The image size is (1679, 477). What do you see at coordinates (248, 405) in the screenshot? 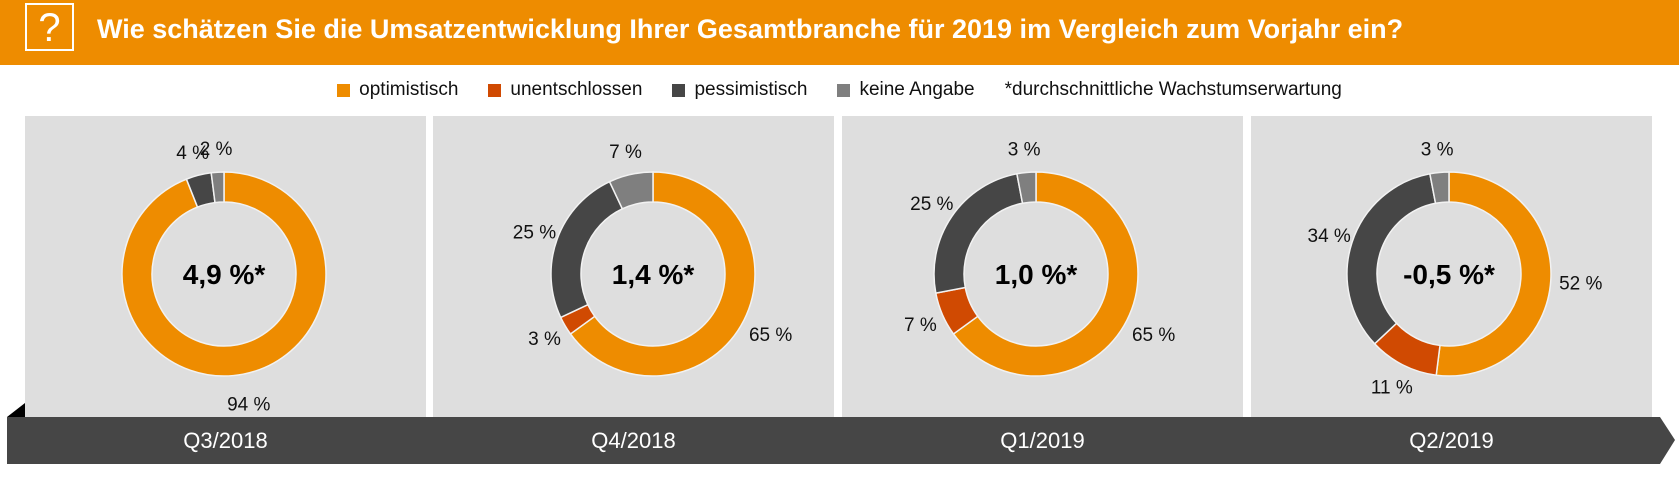
I see `data-label: 94 %` at bounding box center [248, 405].